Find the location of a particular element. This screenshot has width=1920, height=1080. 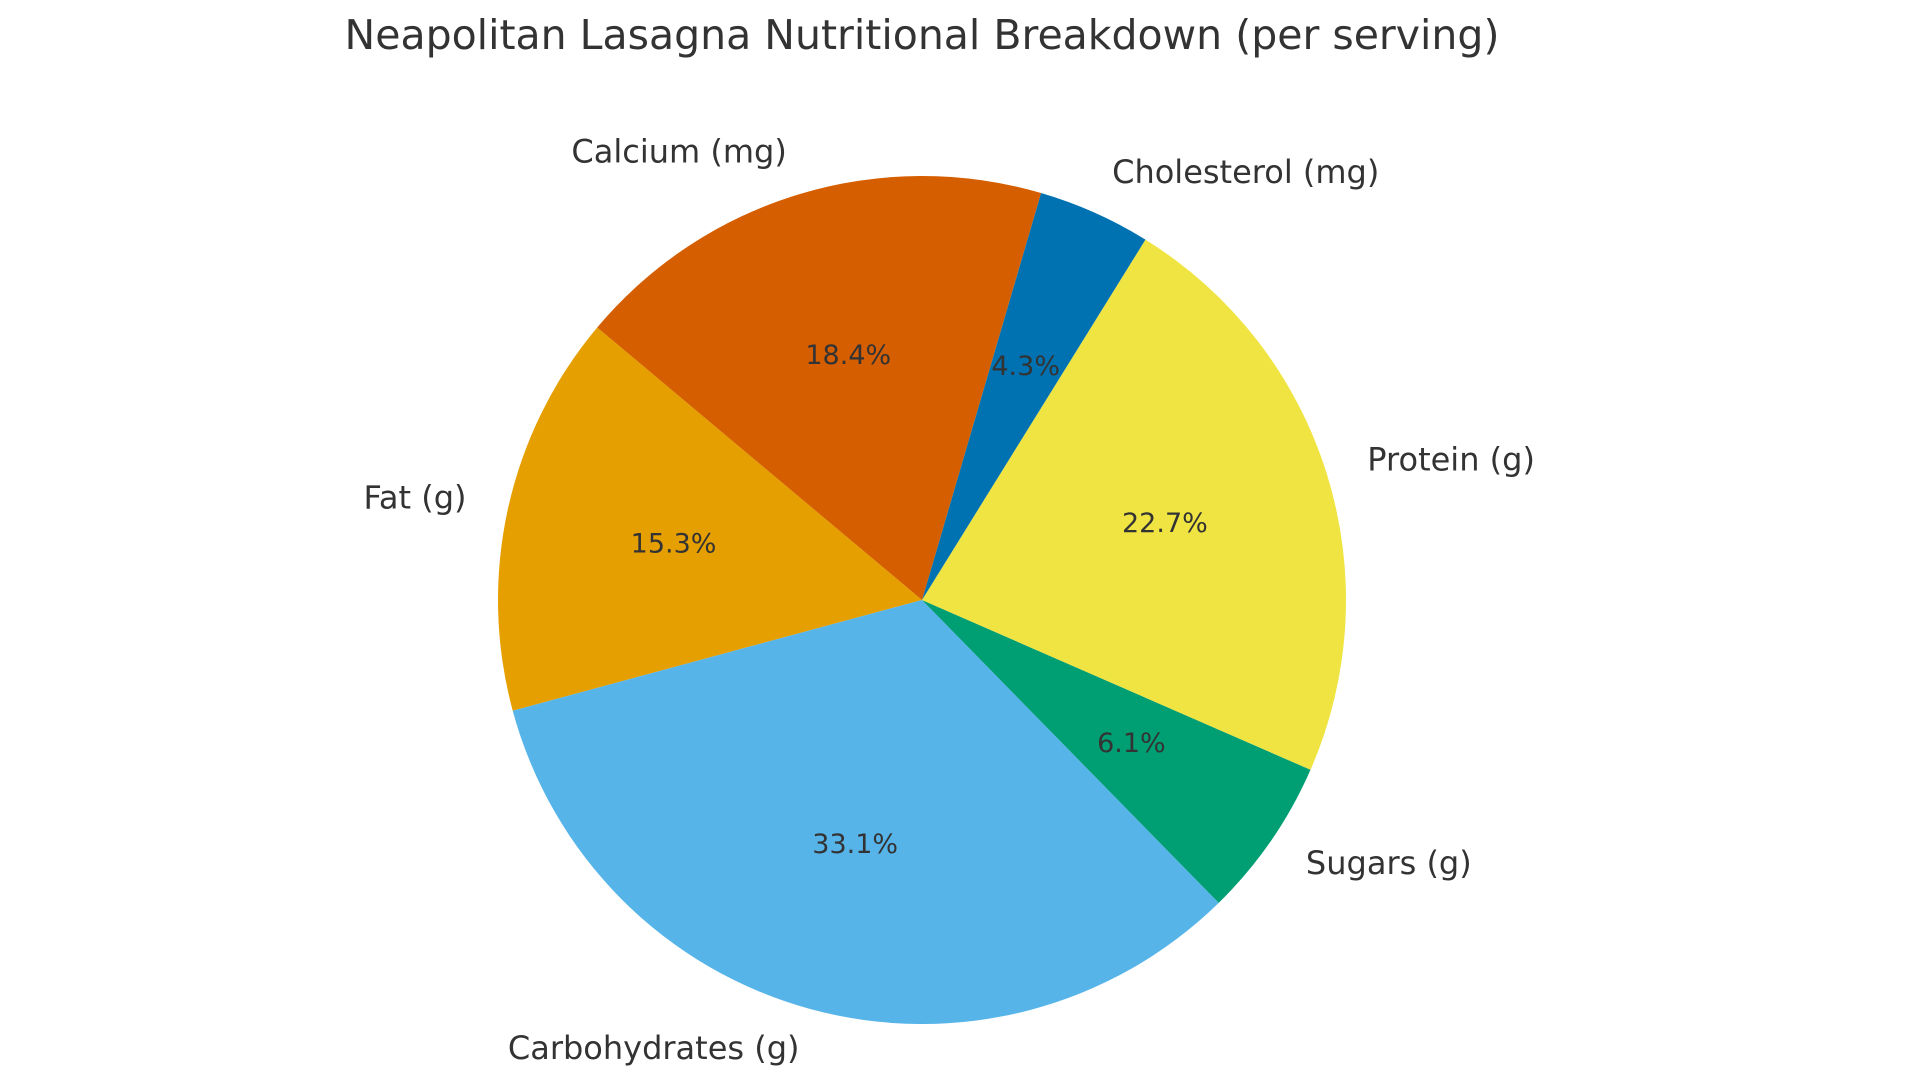

slice-label: Cholesterol (mg) is located at coordinates (1245, 172).